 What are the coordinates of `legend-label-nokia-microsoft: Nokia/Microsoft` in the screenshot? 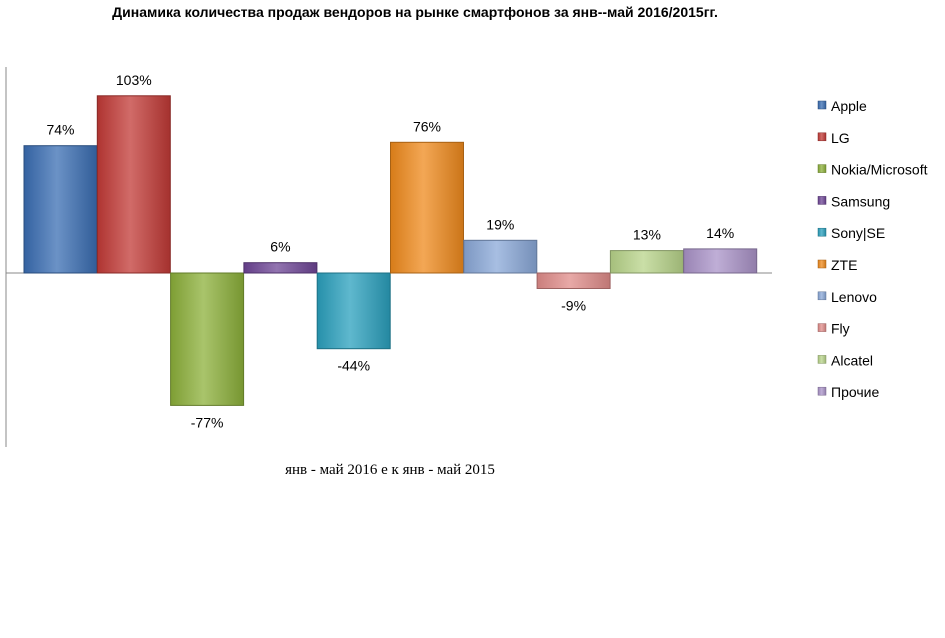 It's located at (879, 170).